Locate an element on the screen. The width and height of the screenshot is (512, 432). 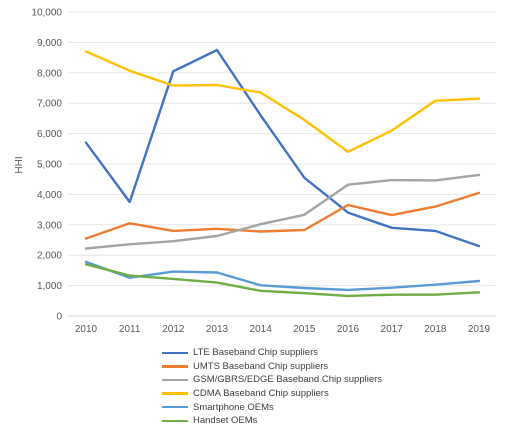
legend-item: CDMA Baseband Chip suppliers is located at coordinates (272, 394).